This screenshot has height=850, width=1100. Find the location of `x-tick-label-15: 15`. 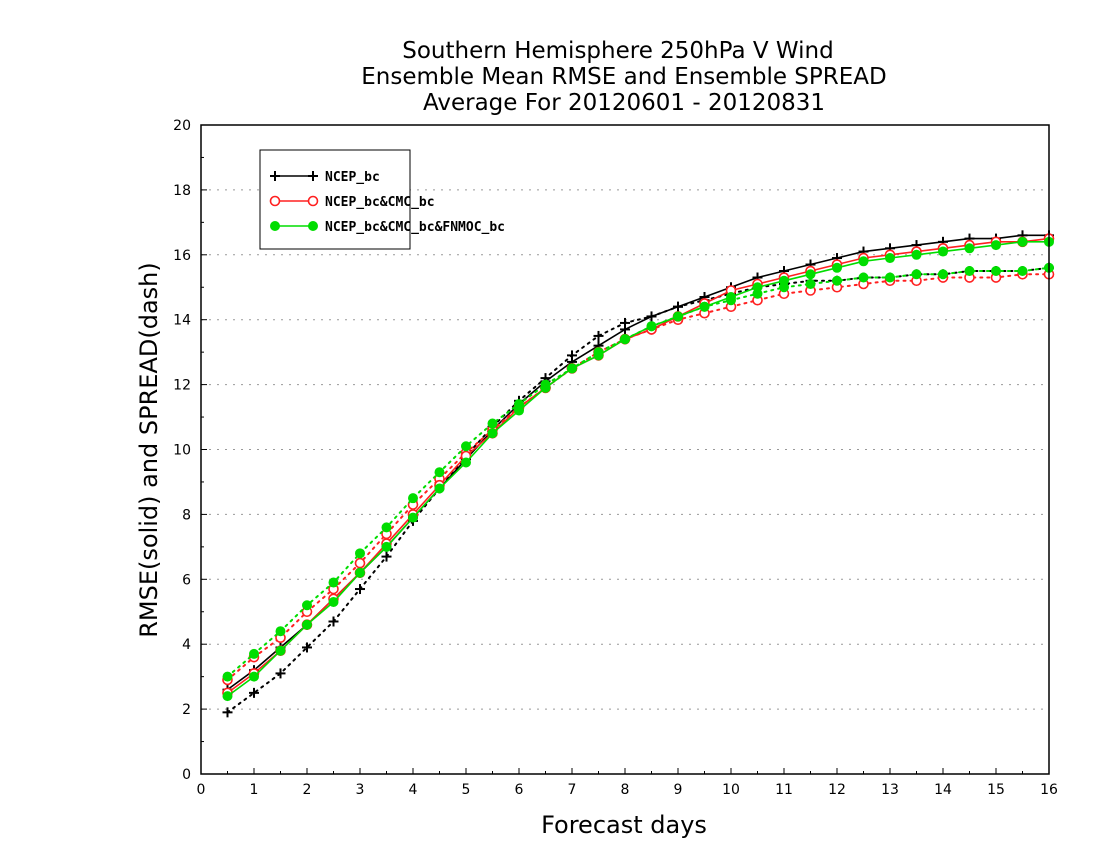

x-tick-label-15: 15 is located at coordinates (996, 790).